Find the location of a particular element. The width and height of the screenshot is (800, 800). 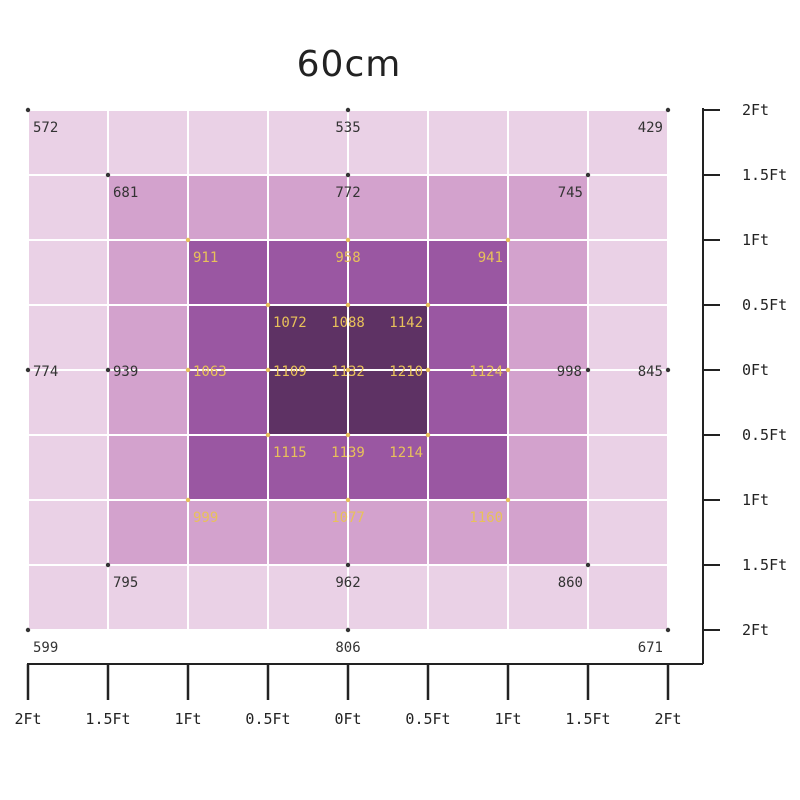

value-label: 795 is located at coordinates (125, 583).